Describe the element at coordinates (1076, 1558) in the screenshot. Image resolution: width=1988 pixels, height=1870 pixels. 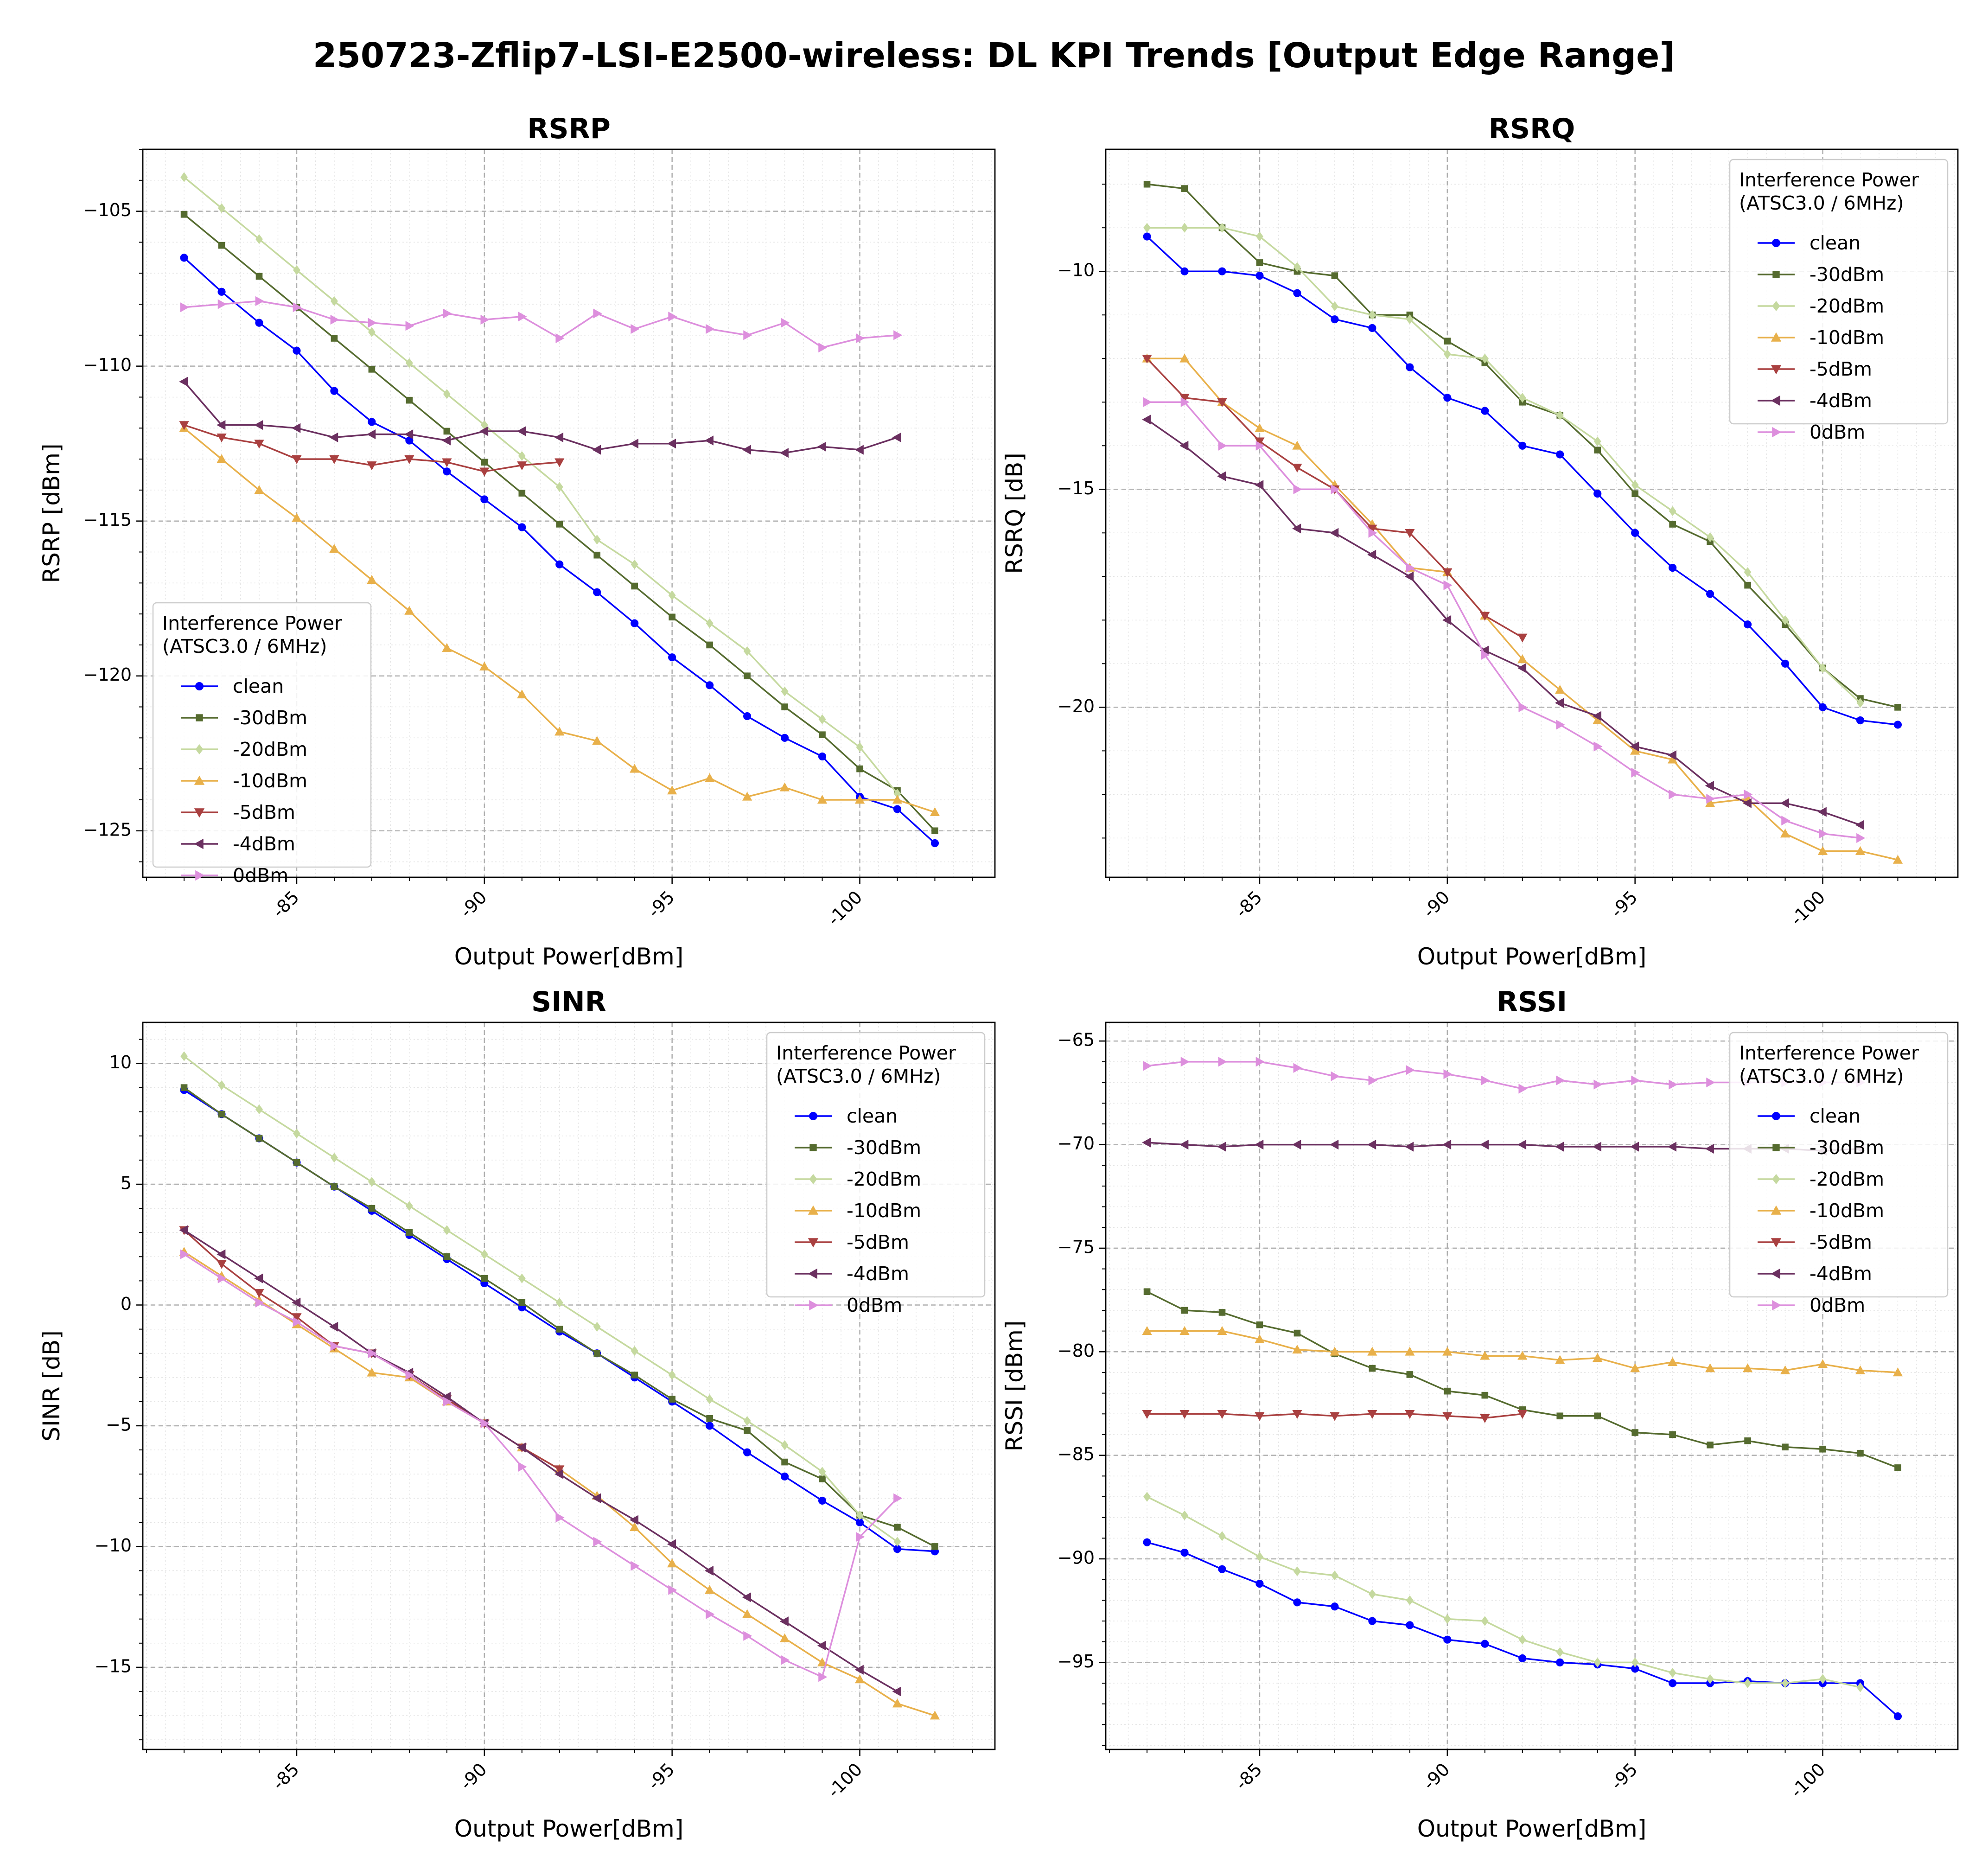
I see `y-tick-label: −90` at that location.